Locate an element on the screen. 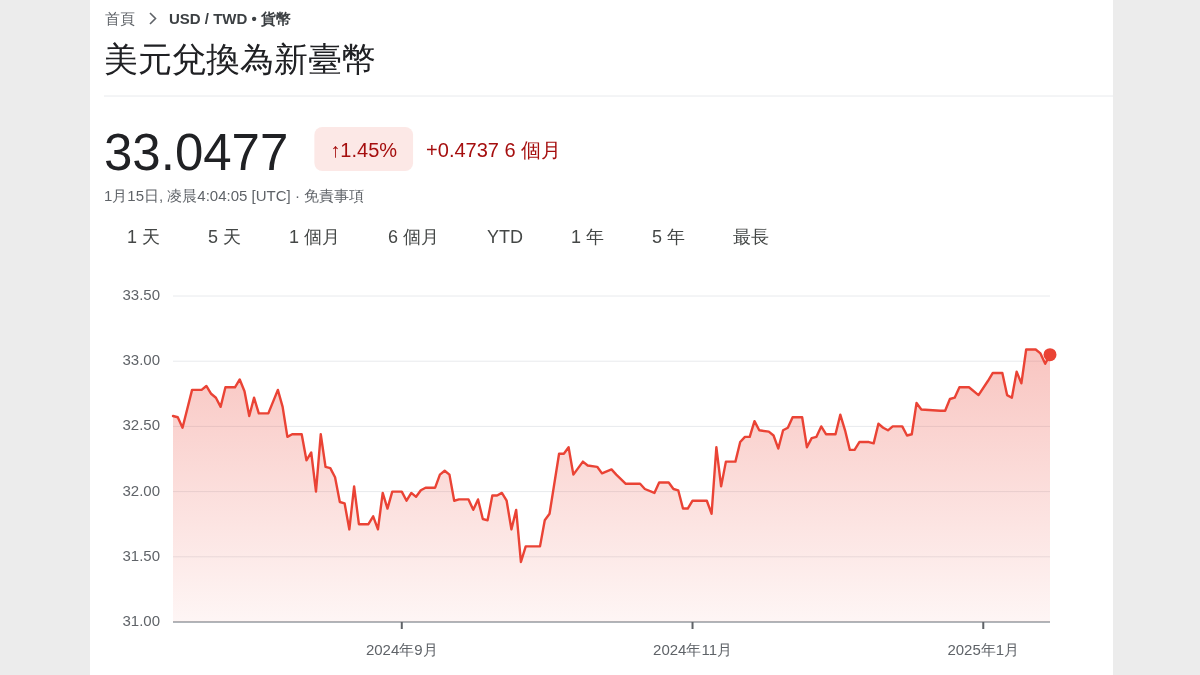 The image size is (1200, 675). xtick-label: 2024年9月 is located at coordinates (401, 649).